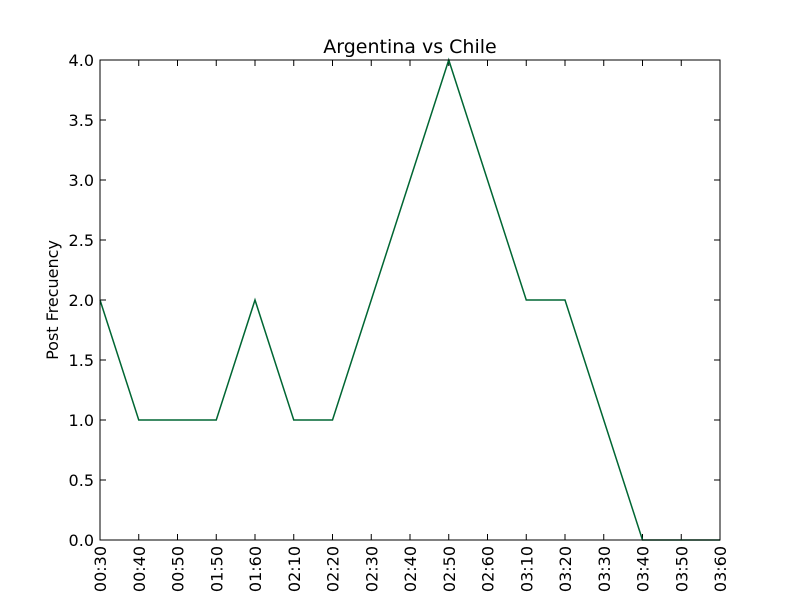  I want to click on y-tick-label: 3.0, so click(81, 180).